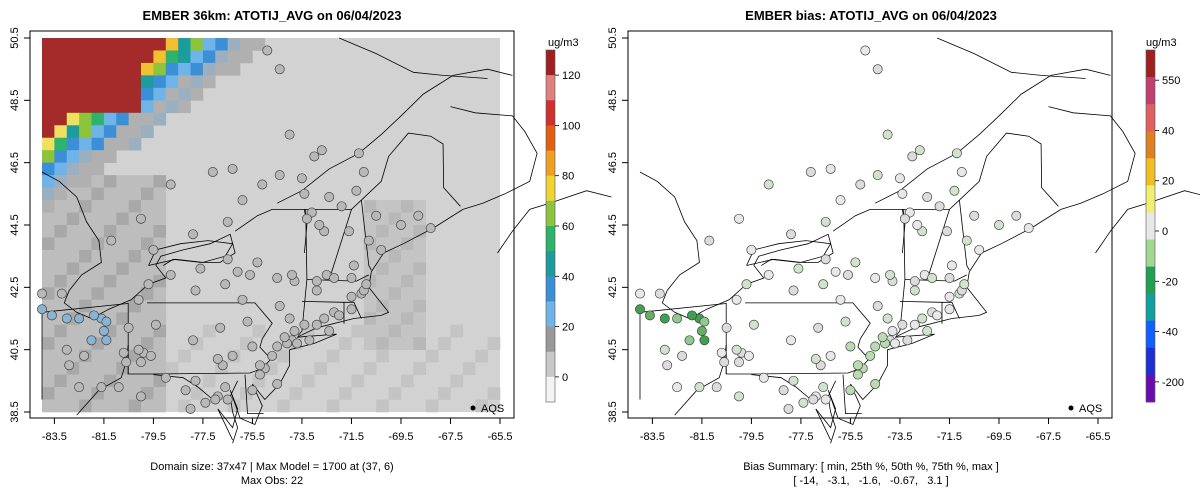  What do you see at coordinates (15, 37) in the screenshot?
I see `left-ytick-label: 50.5` at bounding box center [15, 37].